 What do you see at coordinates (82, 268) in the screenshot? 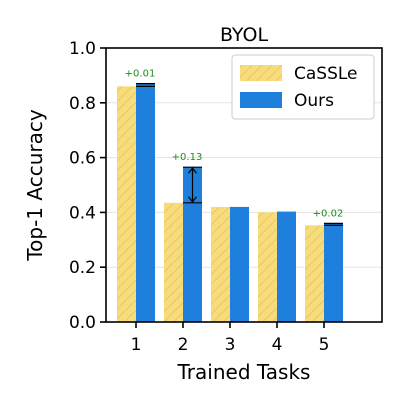
I see `y-tick-label: 0.2` at bounding box center [82, 268].